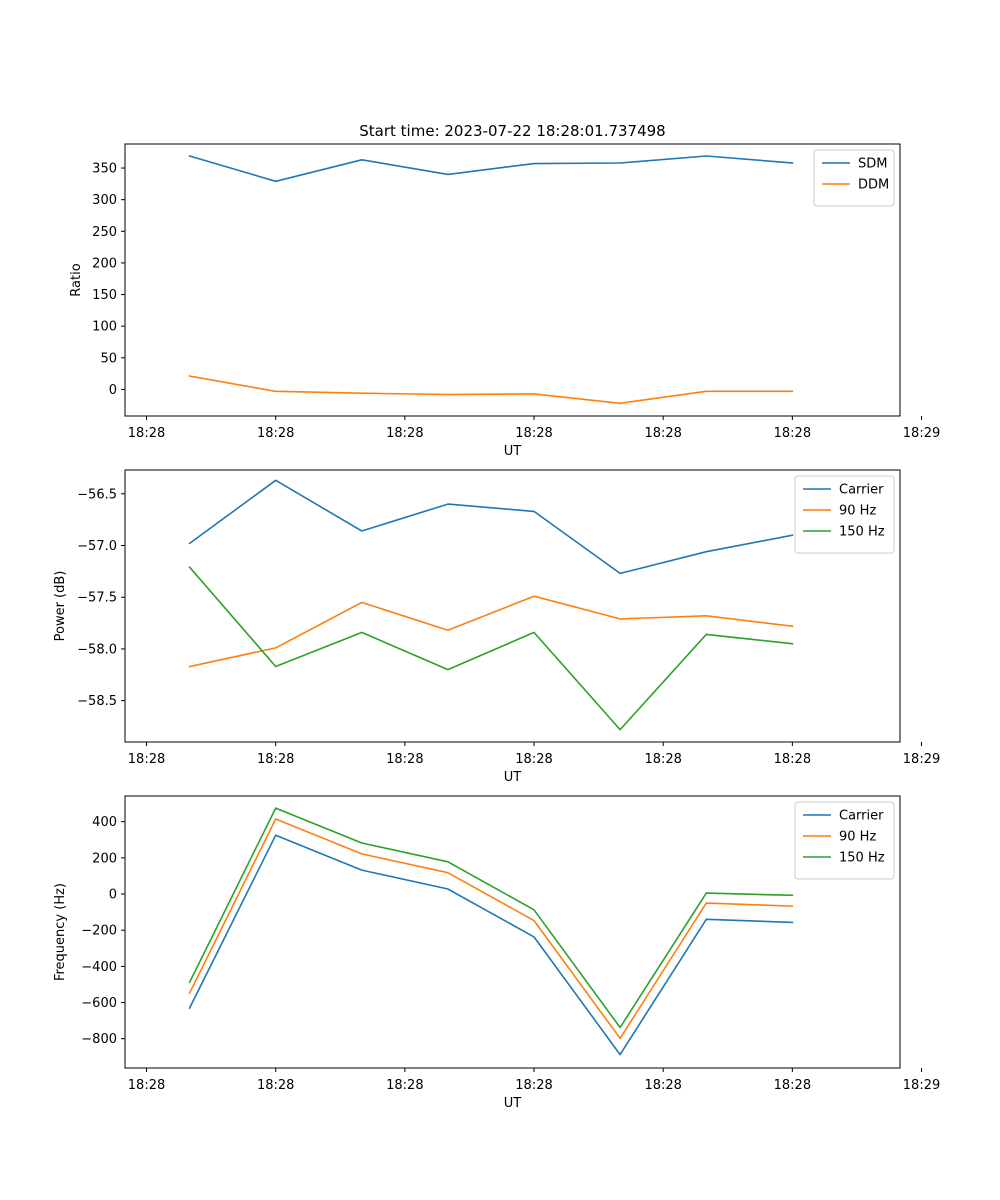 This screenshot has height=1200, width=1000. I want to click on power-x-tick-label: 18:29, so click(921, 759).